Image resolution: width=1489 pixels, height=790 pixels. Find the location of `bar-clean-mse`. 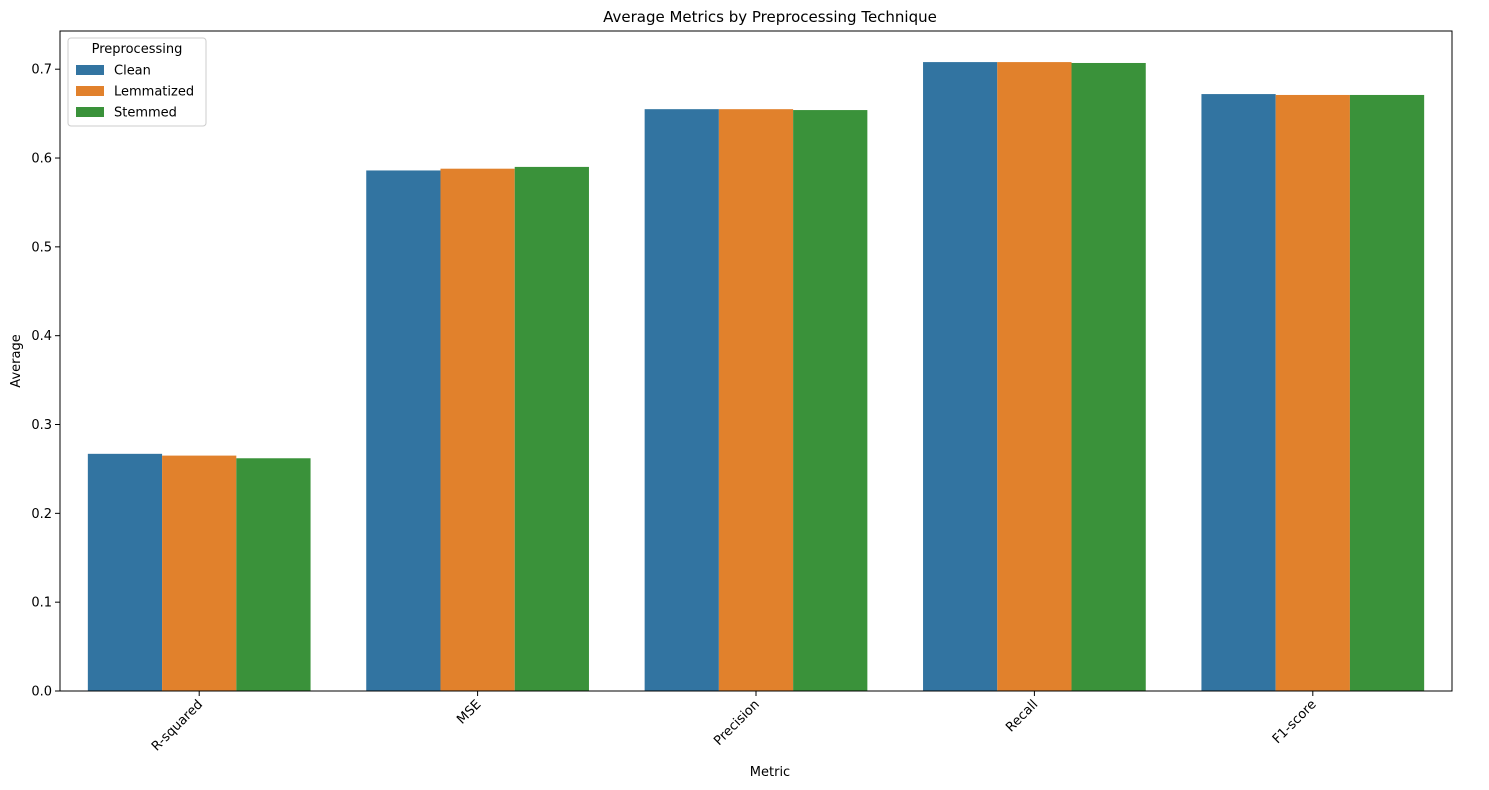

bar-clean-mse is located at coordinates (403, 430).